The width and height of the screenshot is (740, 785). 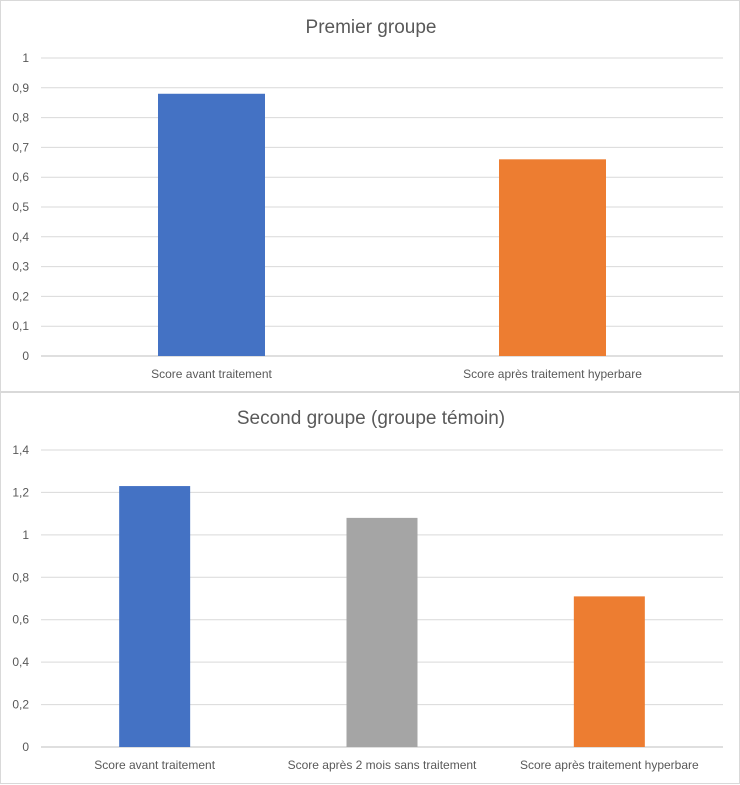 I want to click on c1-category-label: Score après traitement hyperbare, so click(x=552, y=374).